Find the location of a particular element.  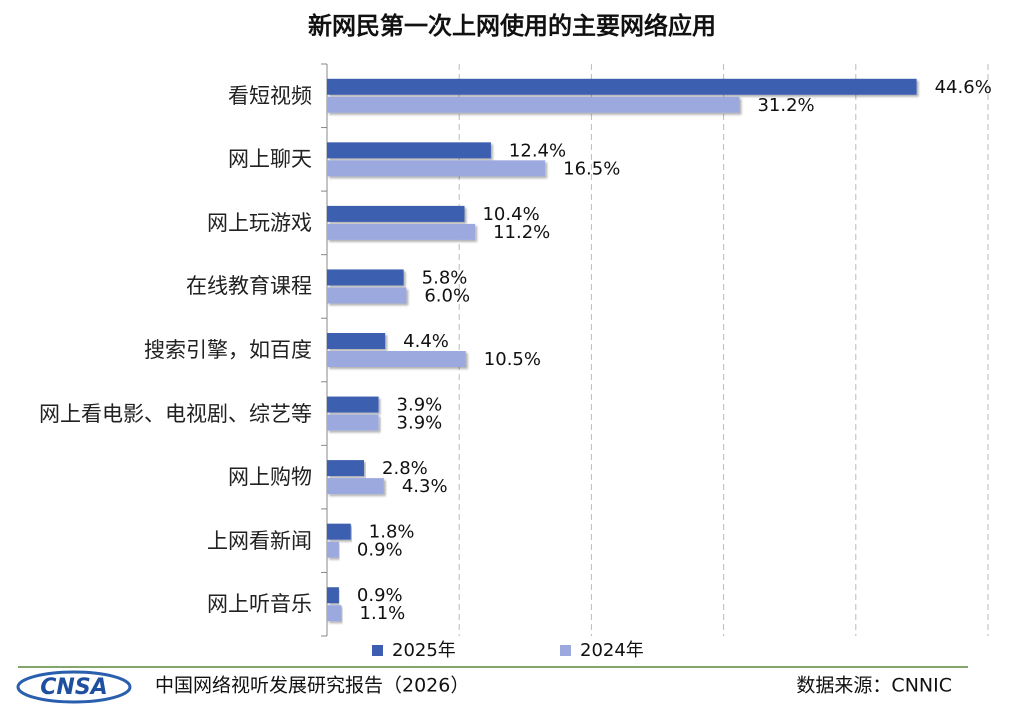

value-label: 10.5% is located at coordinates (512, 359).